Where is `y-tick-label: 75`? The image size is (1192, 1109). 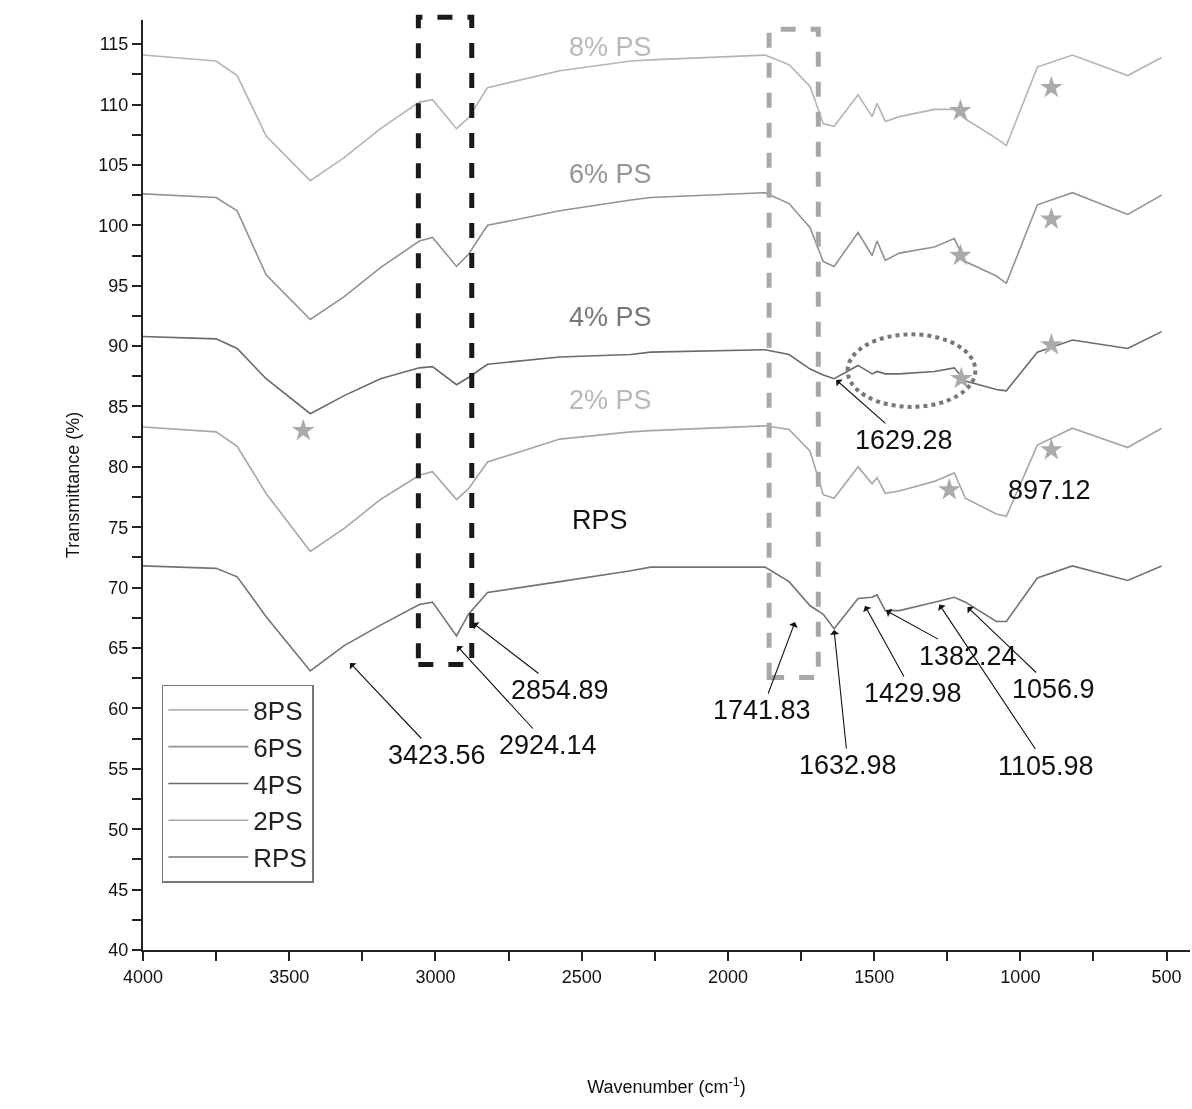 y-tick-label: 75 is located at coordinates (118, 527).